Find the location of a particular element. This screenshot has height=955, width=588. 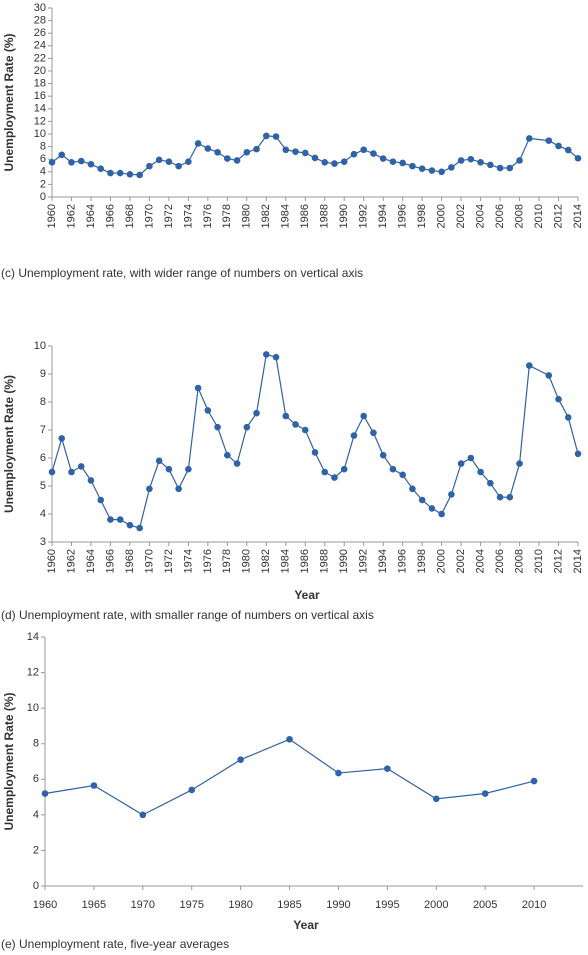

x-tick-label: 2000 is located at coordinates (436, 905).